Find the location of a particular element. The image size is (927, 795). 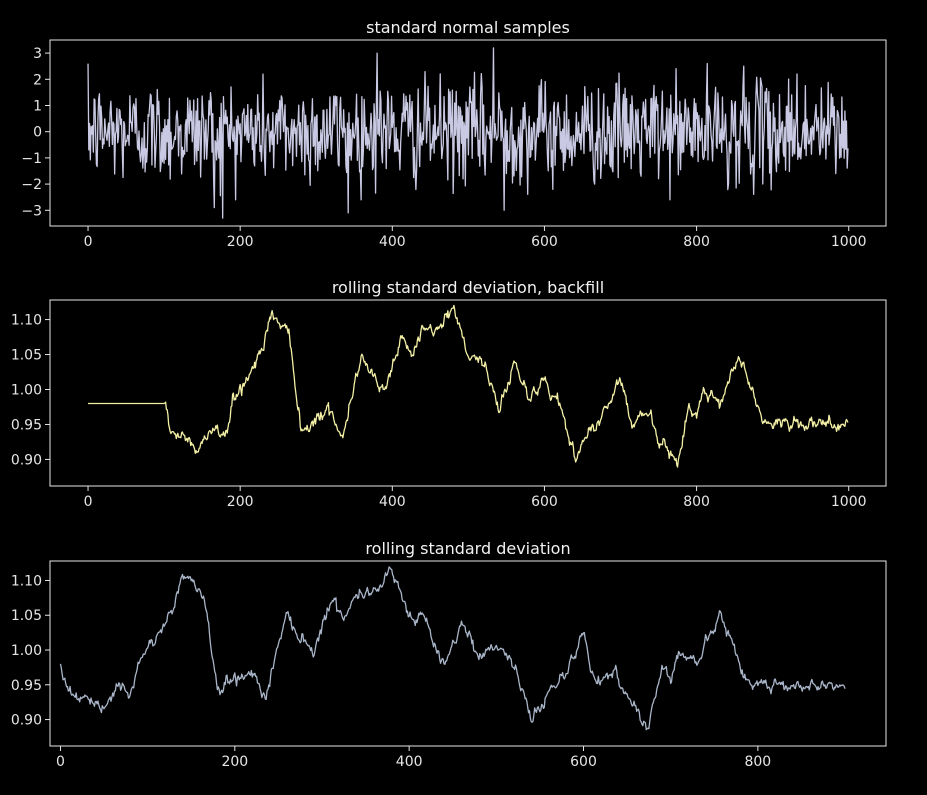

y-tick-label: 2 is located at coordinates (37, 80).